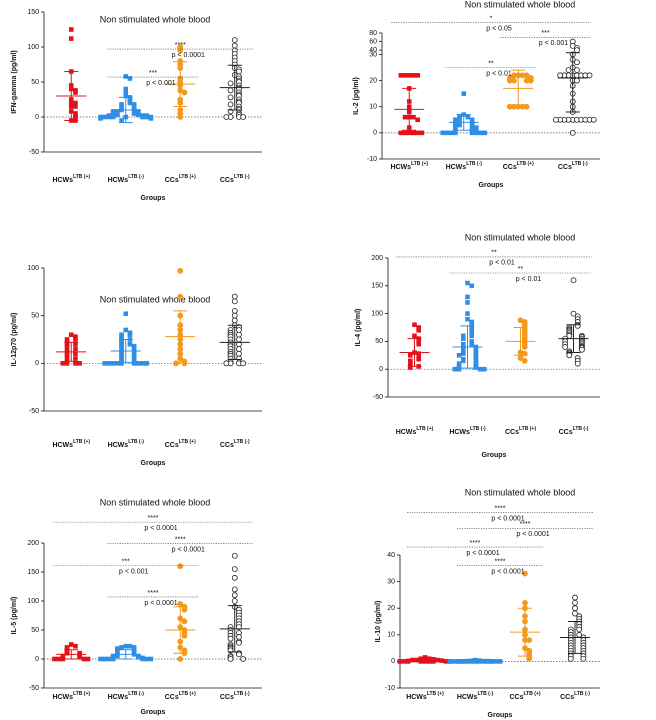 This screenshot has width=656, height=720. I want to click on x-tick-label: HCWsLTB (-), so click(464, 166).